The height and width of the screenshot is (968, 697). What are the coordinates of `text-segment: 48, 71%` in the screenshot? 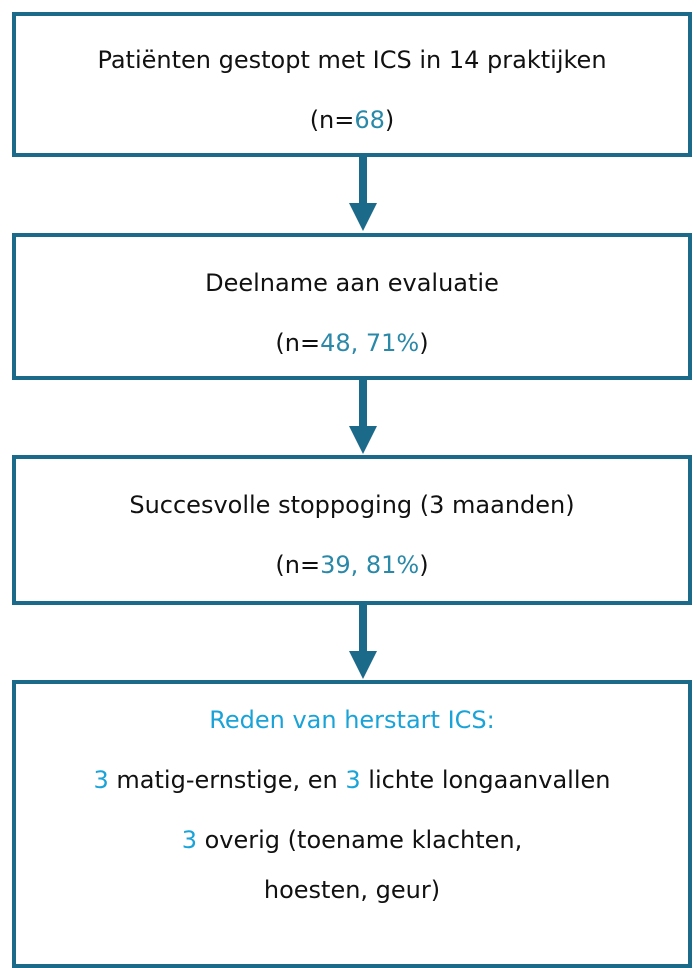 It's located at (370, 343).